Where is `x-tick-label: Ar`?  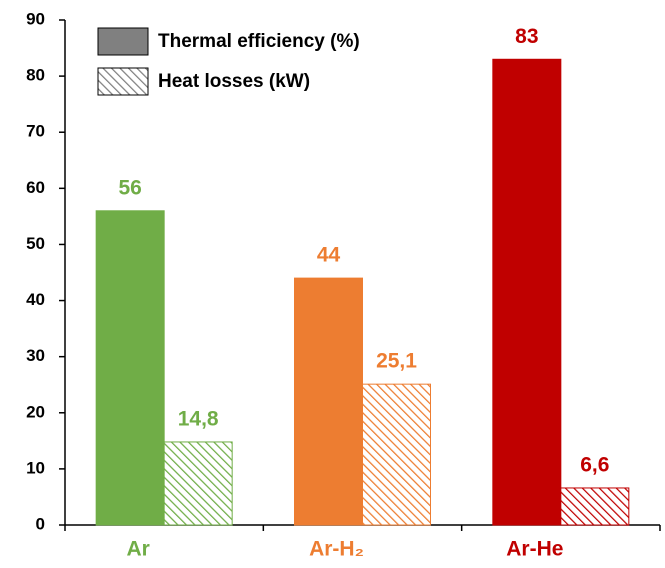 x-tick-label: Ar is located at coordinates (137, 549).